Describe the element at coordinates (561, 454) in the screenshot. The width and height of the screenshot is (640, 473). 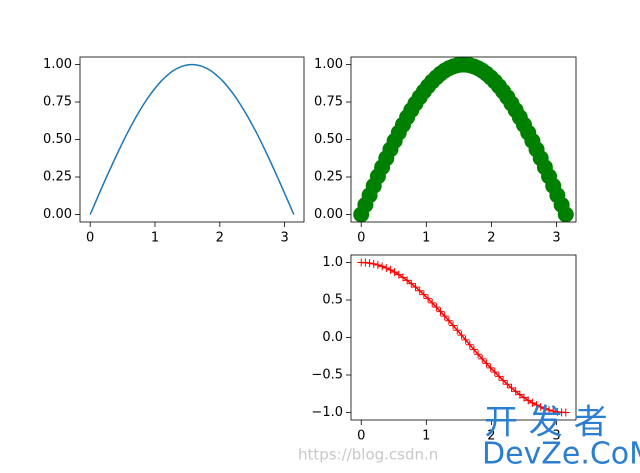
I see `watermark-brand-en: DevZe.CoM` at that location.